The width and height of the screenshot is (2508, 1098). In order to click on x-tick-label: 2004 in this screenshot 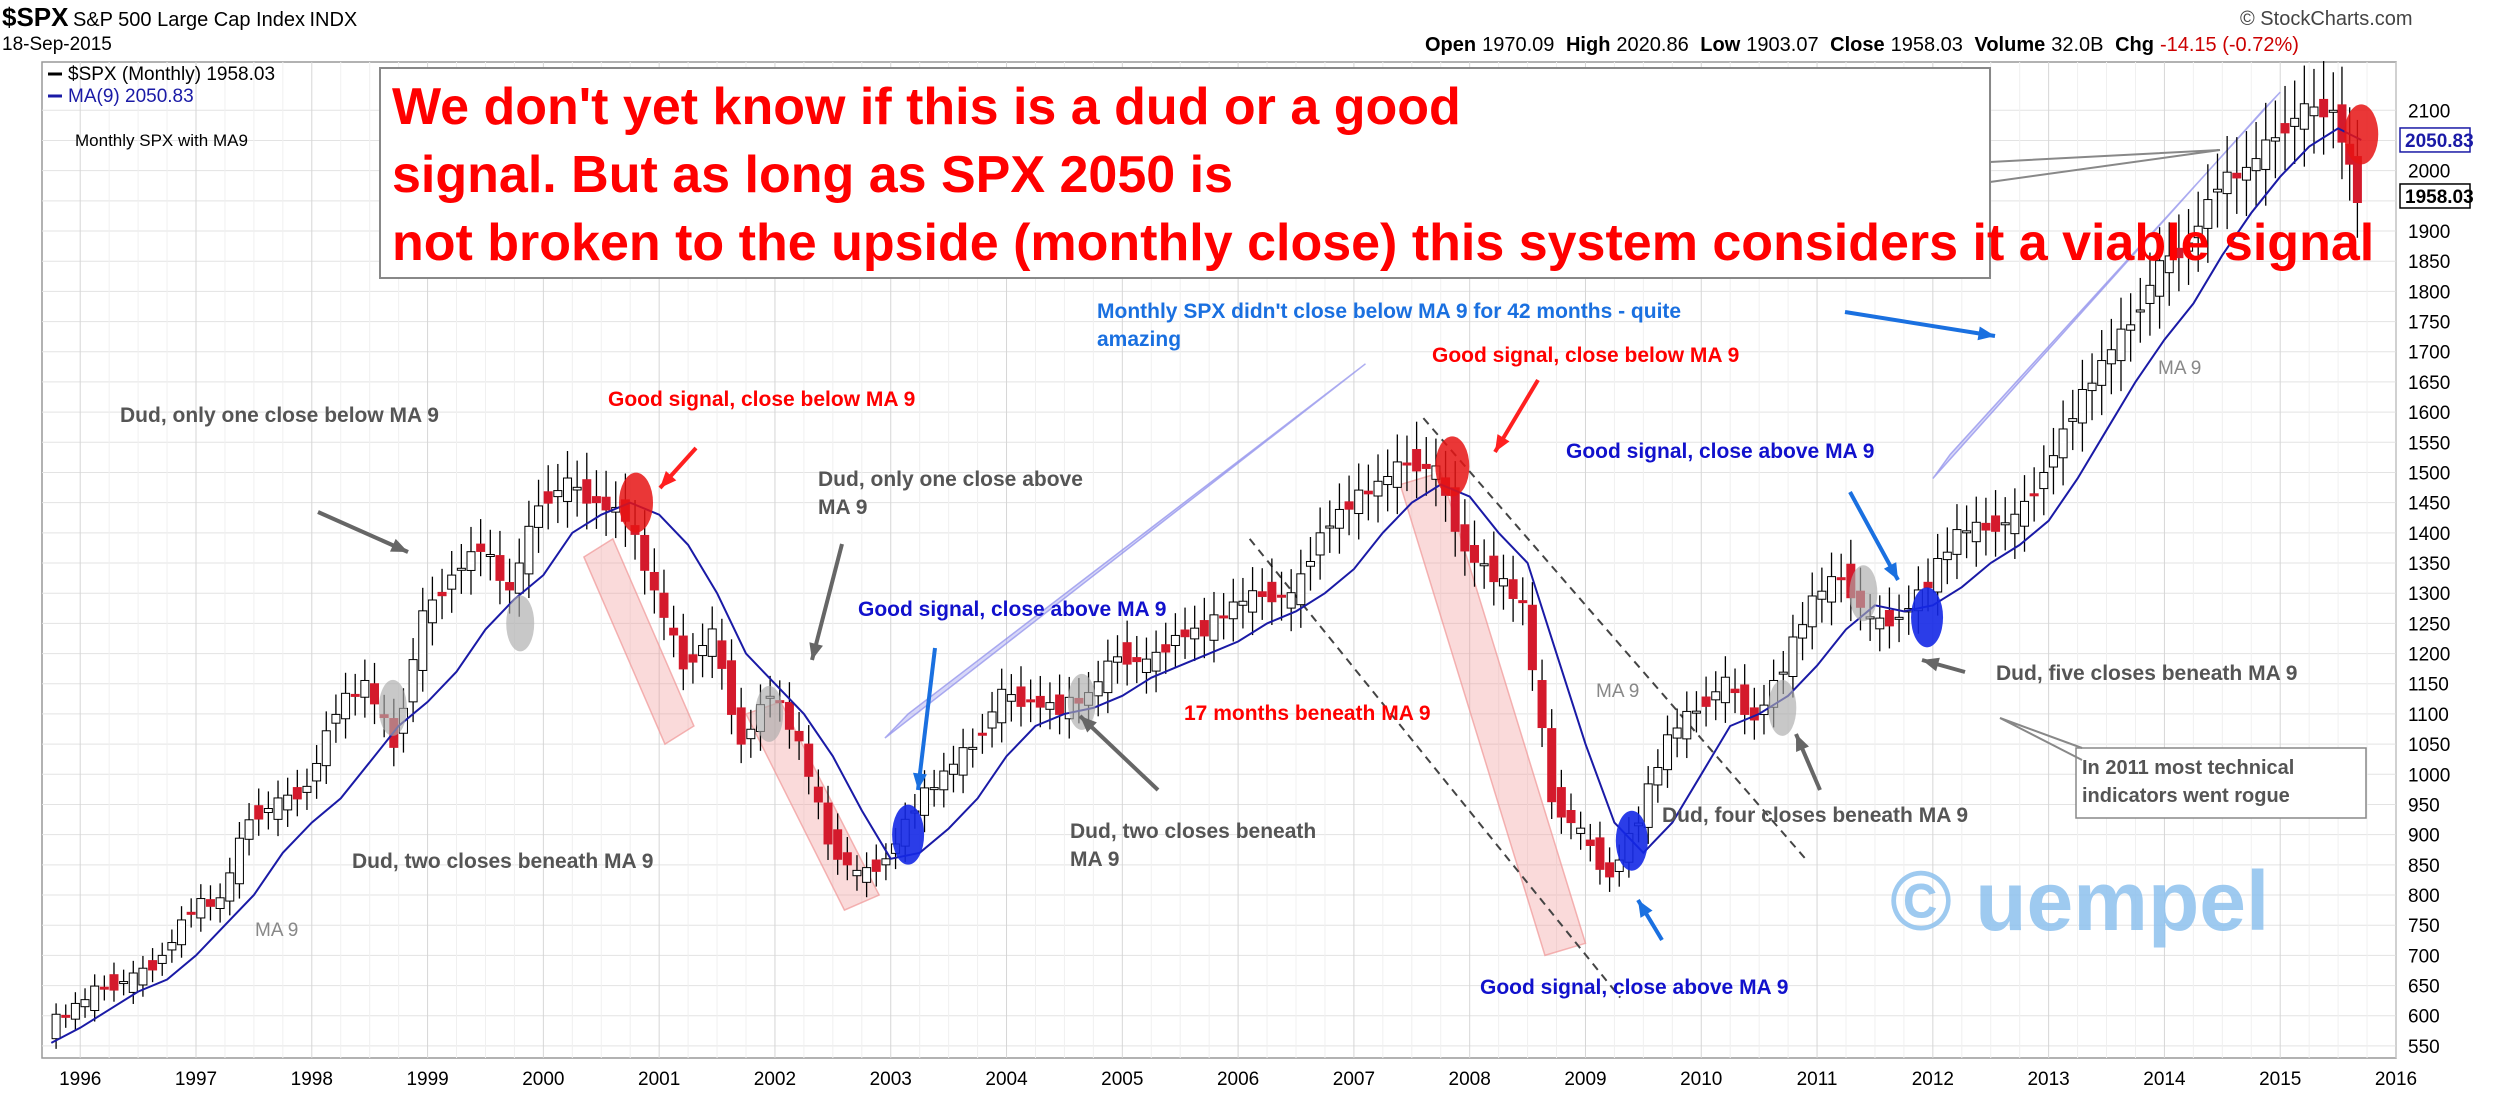, I will do `click(1006, 1079)`.